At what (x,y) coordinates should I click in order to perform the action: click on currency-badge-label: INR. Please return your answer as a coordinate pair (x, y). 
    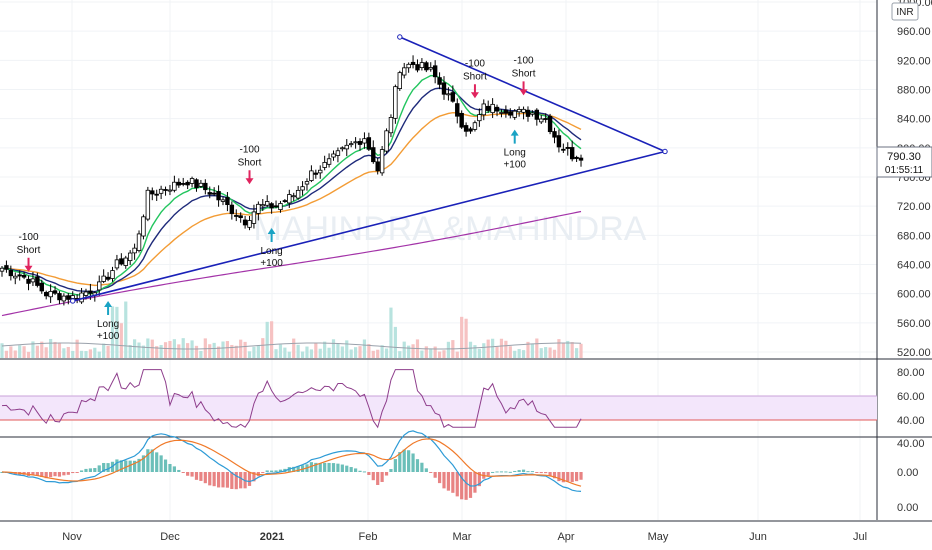
    Looking at the image, I should click on (904, 12).